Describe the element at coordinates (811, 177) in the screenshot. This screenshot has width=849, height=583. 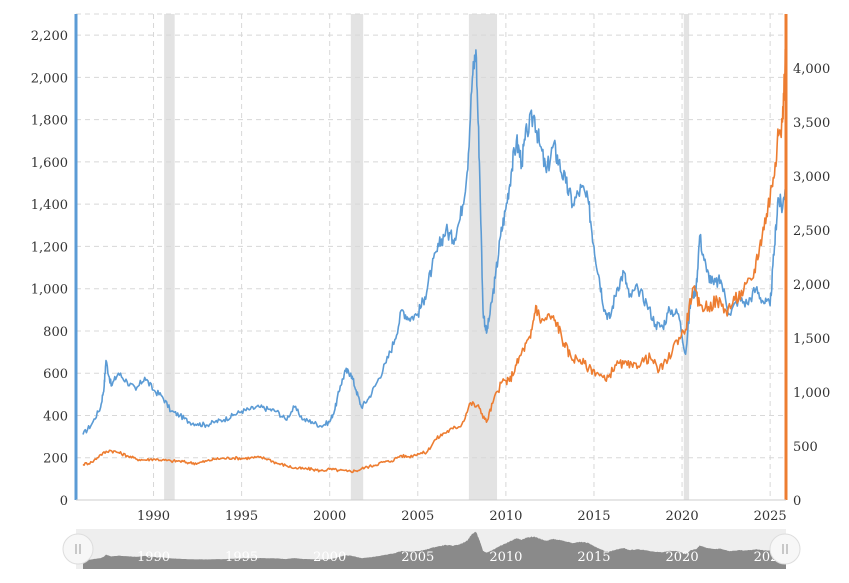
I see `right-tick-label: 3,000` at that location.